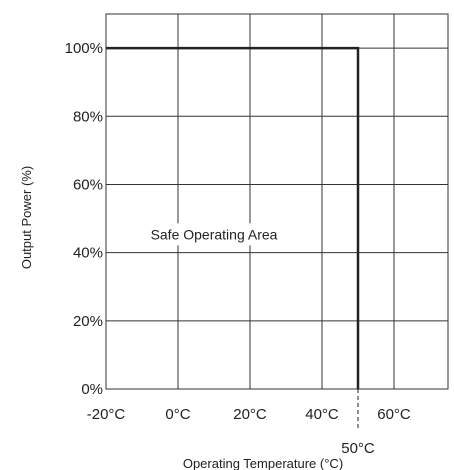 The height and width of the screenshot is (470, 454). I want to click on y-tick-label-80: 80%, so click(88, 116).